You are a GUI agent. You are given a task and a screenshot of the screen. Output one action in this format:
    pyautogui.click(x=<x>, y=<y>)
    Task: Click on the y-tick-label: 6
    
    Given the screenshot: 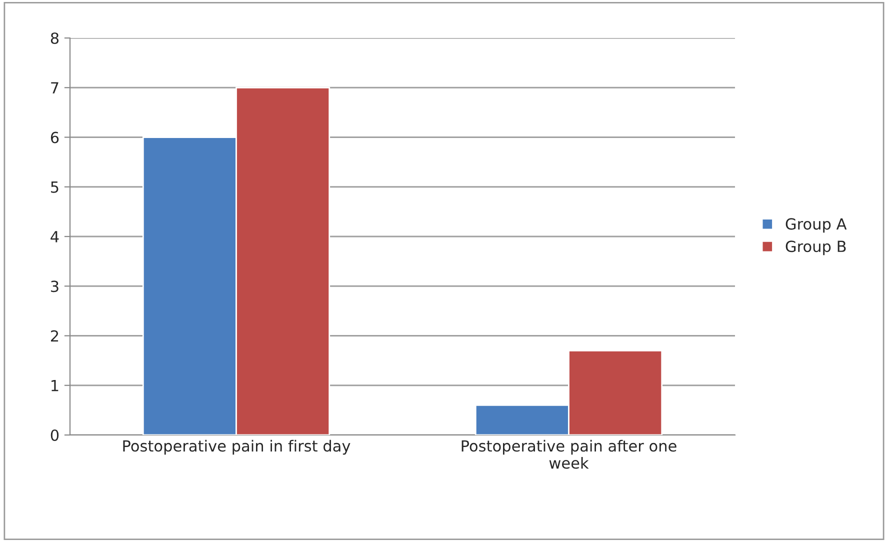 What is the action you would take?
    pyautogui.click(x=54, y=138)
    